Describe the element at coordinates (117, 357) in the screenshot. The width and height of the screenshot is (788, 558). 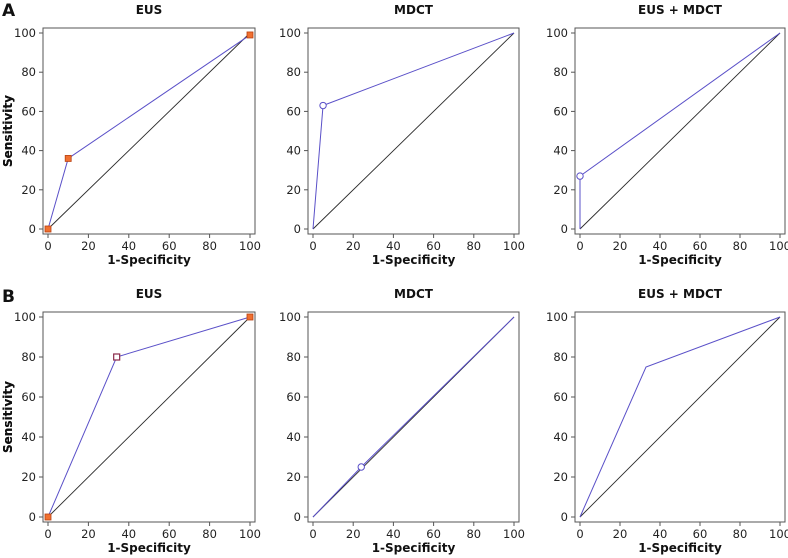
I see `roc-point-open-square` at that location.